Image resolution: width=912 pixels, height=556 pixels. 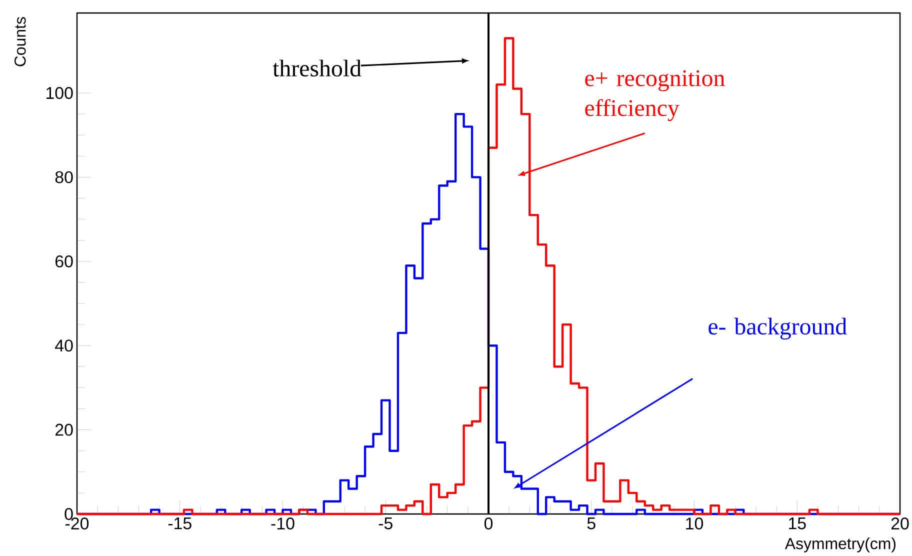 I want to click on y-tick-label: 100, so click(x=59, y=92).